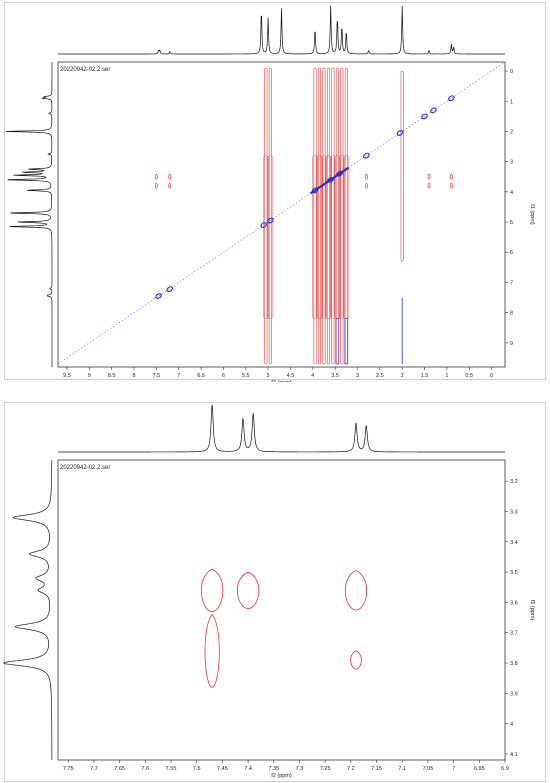 Image resolution: width=550 pixels, height=783 pixels. Describe the element at coordinates (511, 163) in the screenshot. I see `y-tick-label: 3` at that location.